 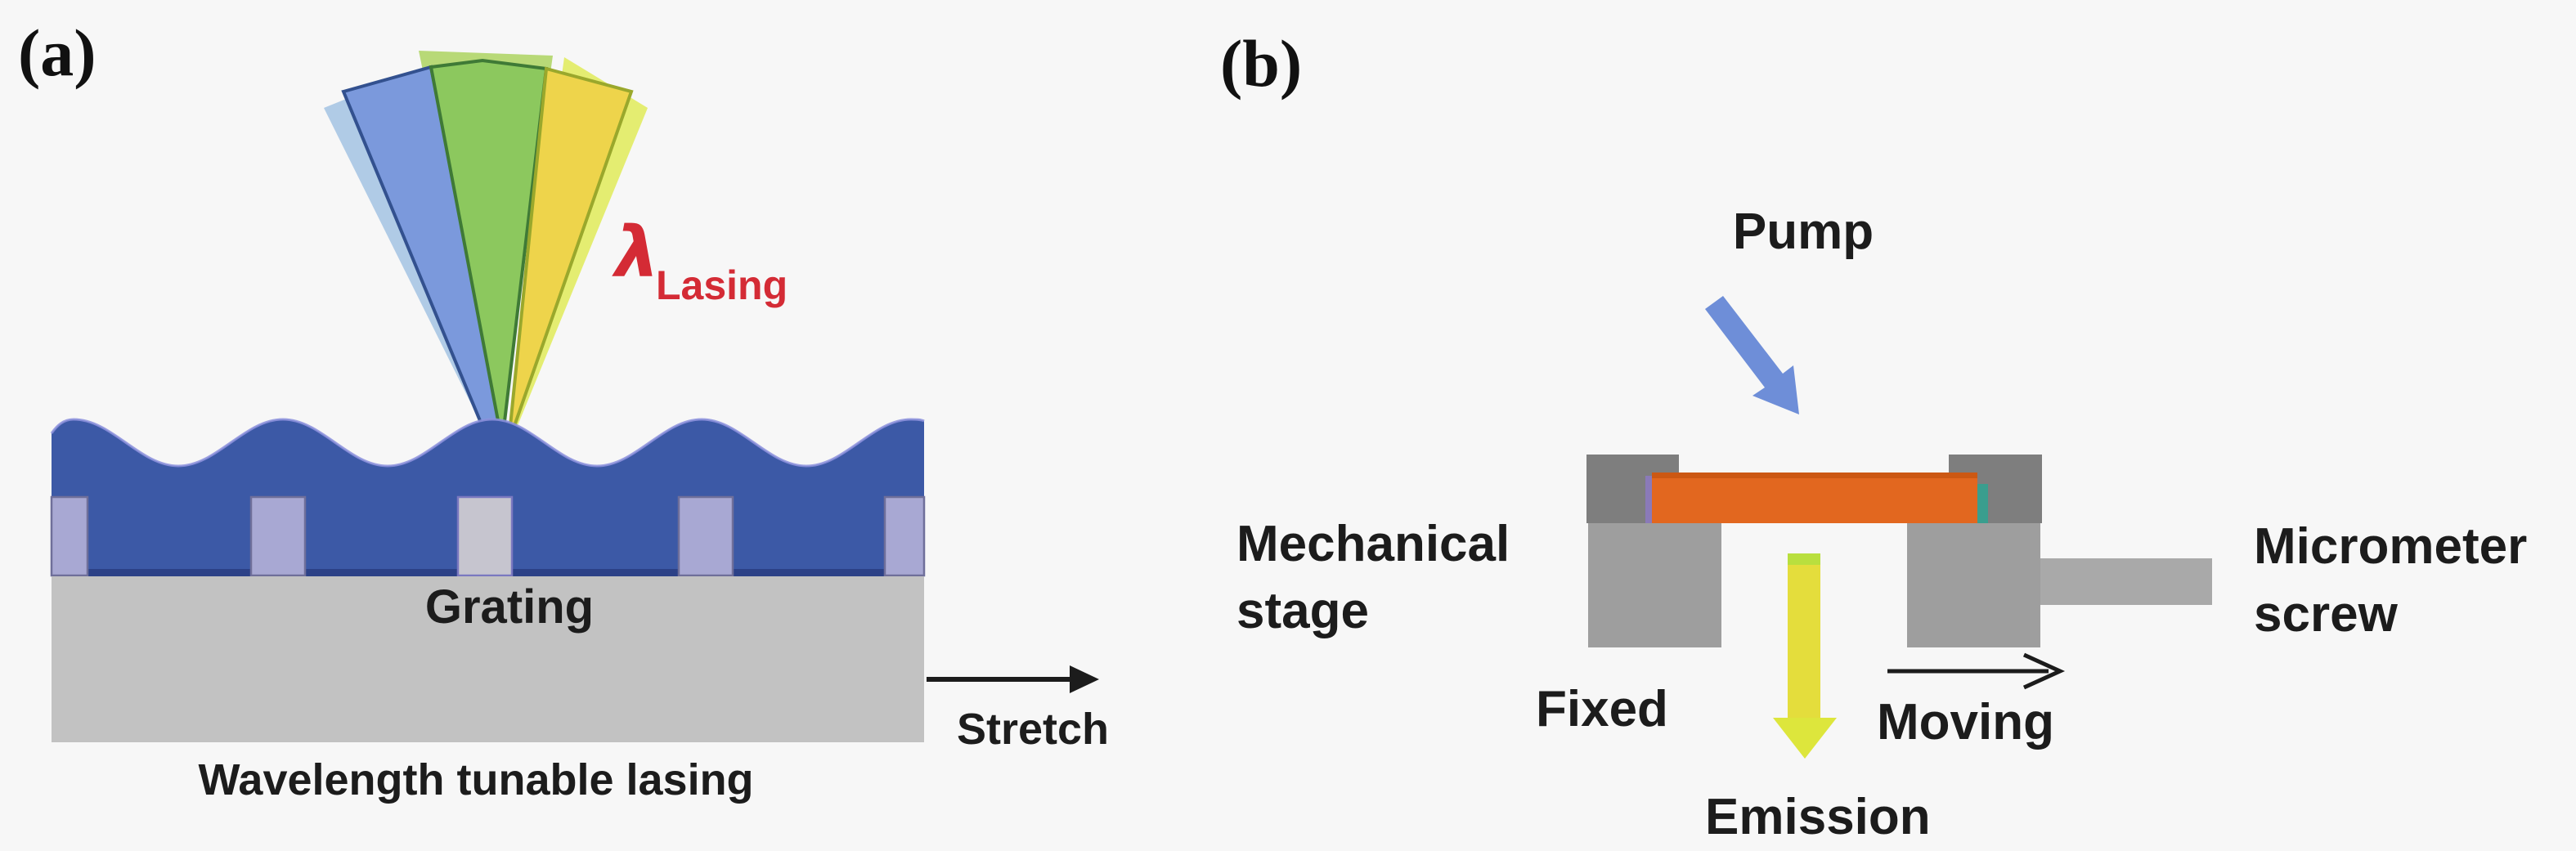 I want to click on beam-yellow-shadow, so click(x=579, y=249).